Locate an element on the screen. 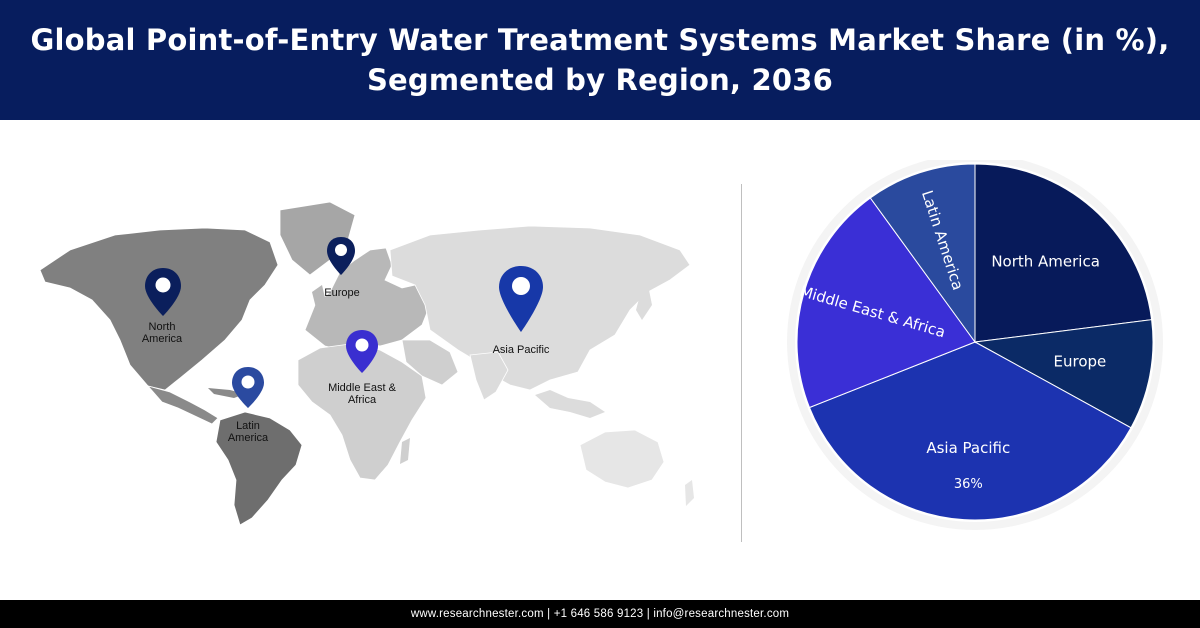 Image resolution: width=1200 pixels, height=628 pixels. pie-slice-north-america is located at coordinates (1063, 253).